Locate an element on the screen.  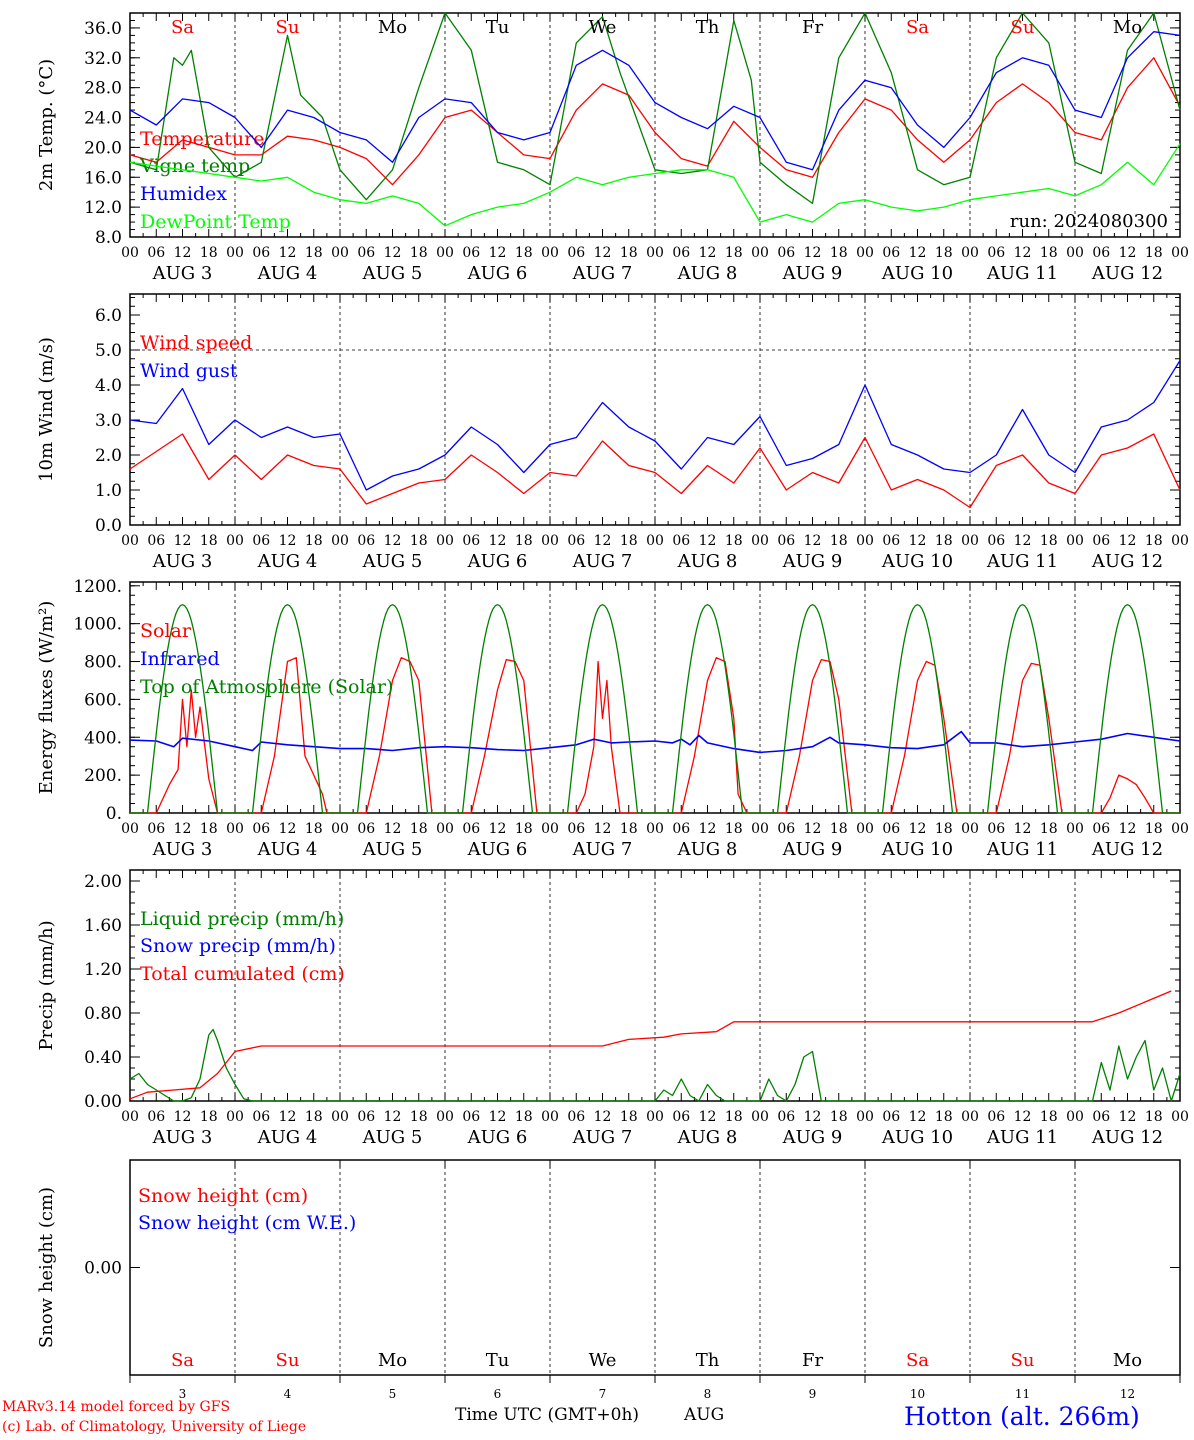
legend-total-cumulated-cm-: Total cumulated (cm) is located at coordinates (242, 974).